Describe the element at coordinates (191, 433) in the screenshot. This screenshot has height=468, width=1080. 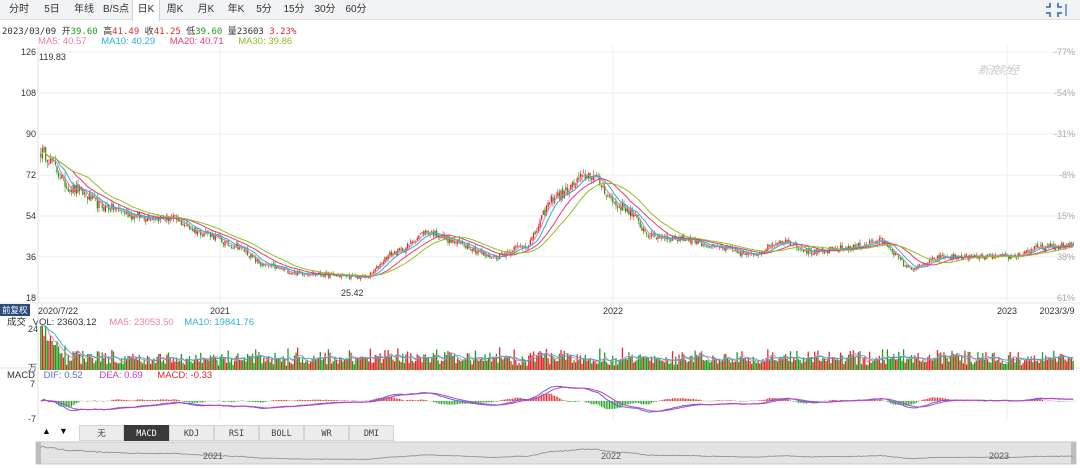
I see `indicator-tab-kdj: KDJ` at that location.